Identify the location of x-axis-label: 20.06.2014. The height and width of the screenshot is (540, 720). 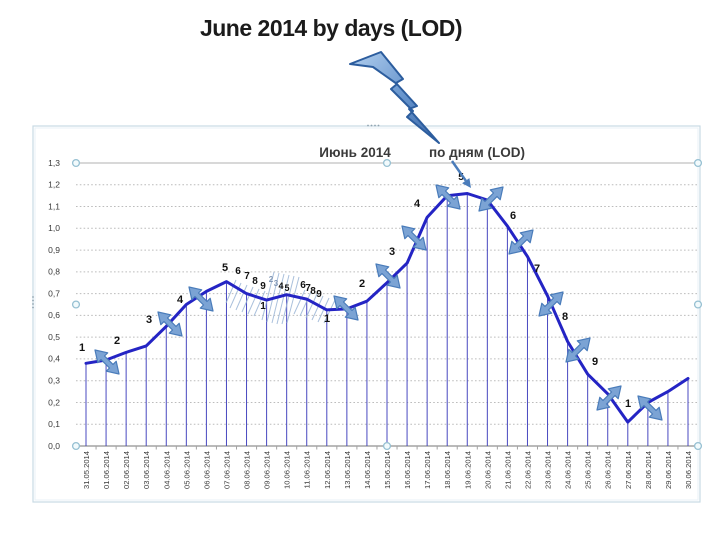
(487, 470).